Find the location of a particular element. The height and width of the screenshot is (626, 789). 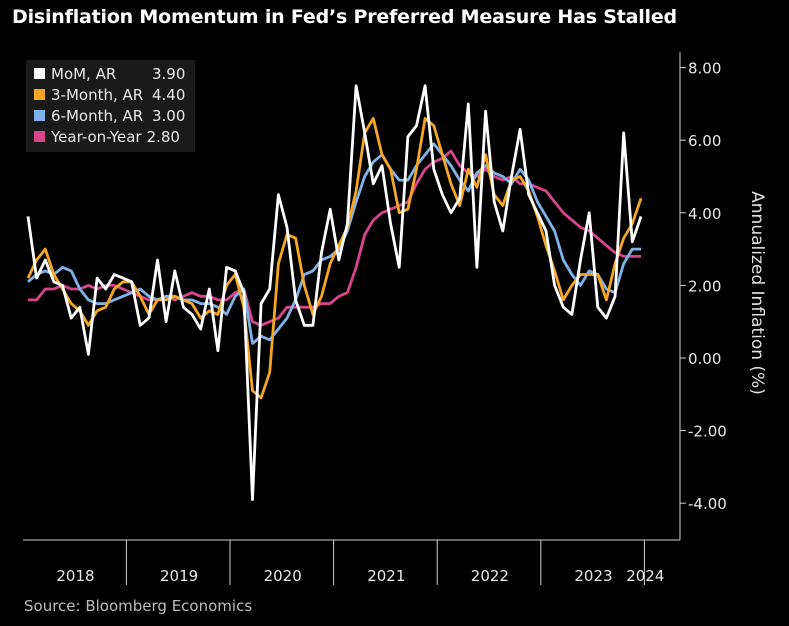

y-tick-label: 6.00 is located at coordinates (704, 141).